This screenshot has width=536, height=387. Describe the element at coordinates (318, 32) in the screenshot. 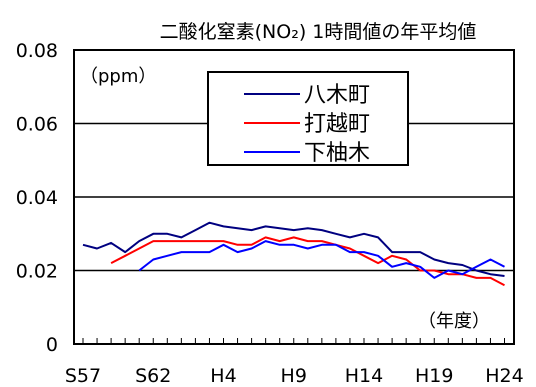

I see `chart-title: 二酸化窒素(NO₂) 1時間値の年平均値` at that location.